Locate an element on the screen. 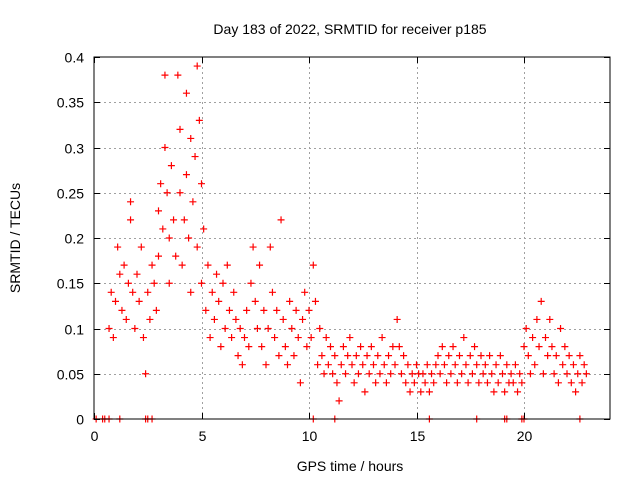 The width and height of the screenshot is (640, 480). y-tick-label: 0.15 is located at coordinates (70, 284).